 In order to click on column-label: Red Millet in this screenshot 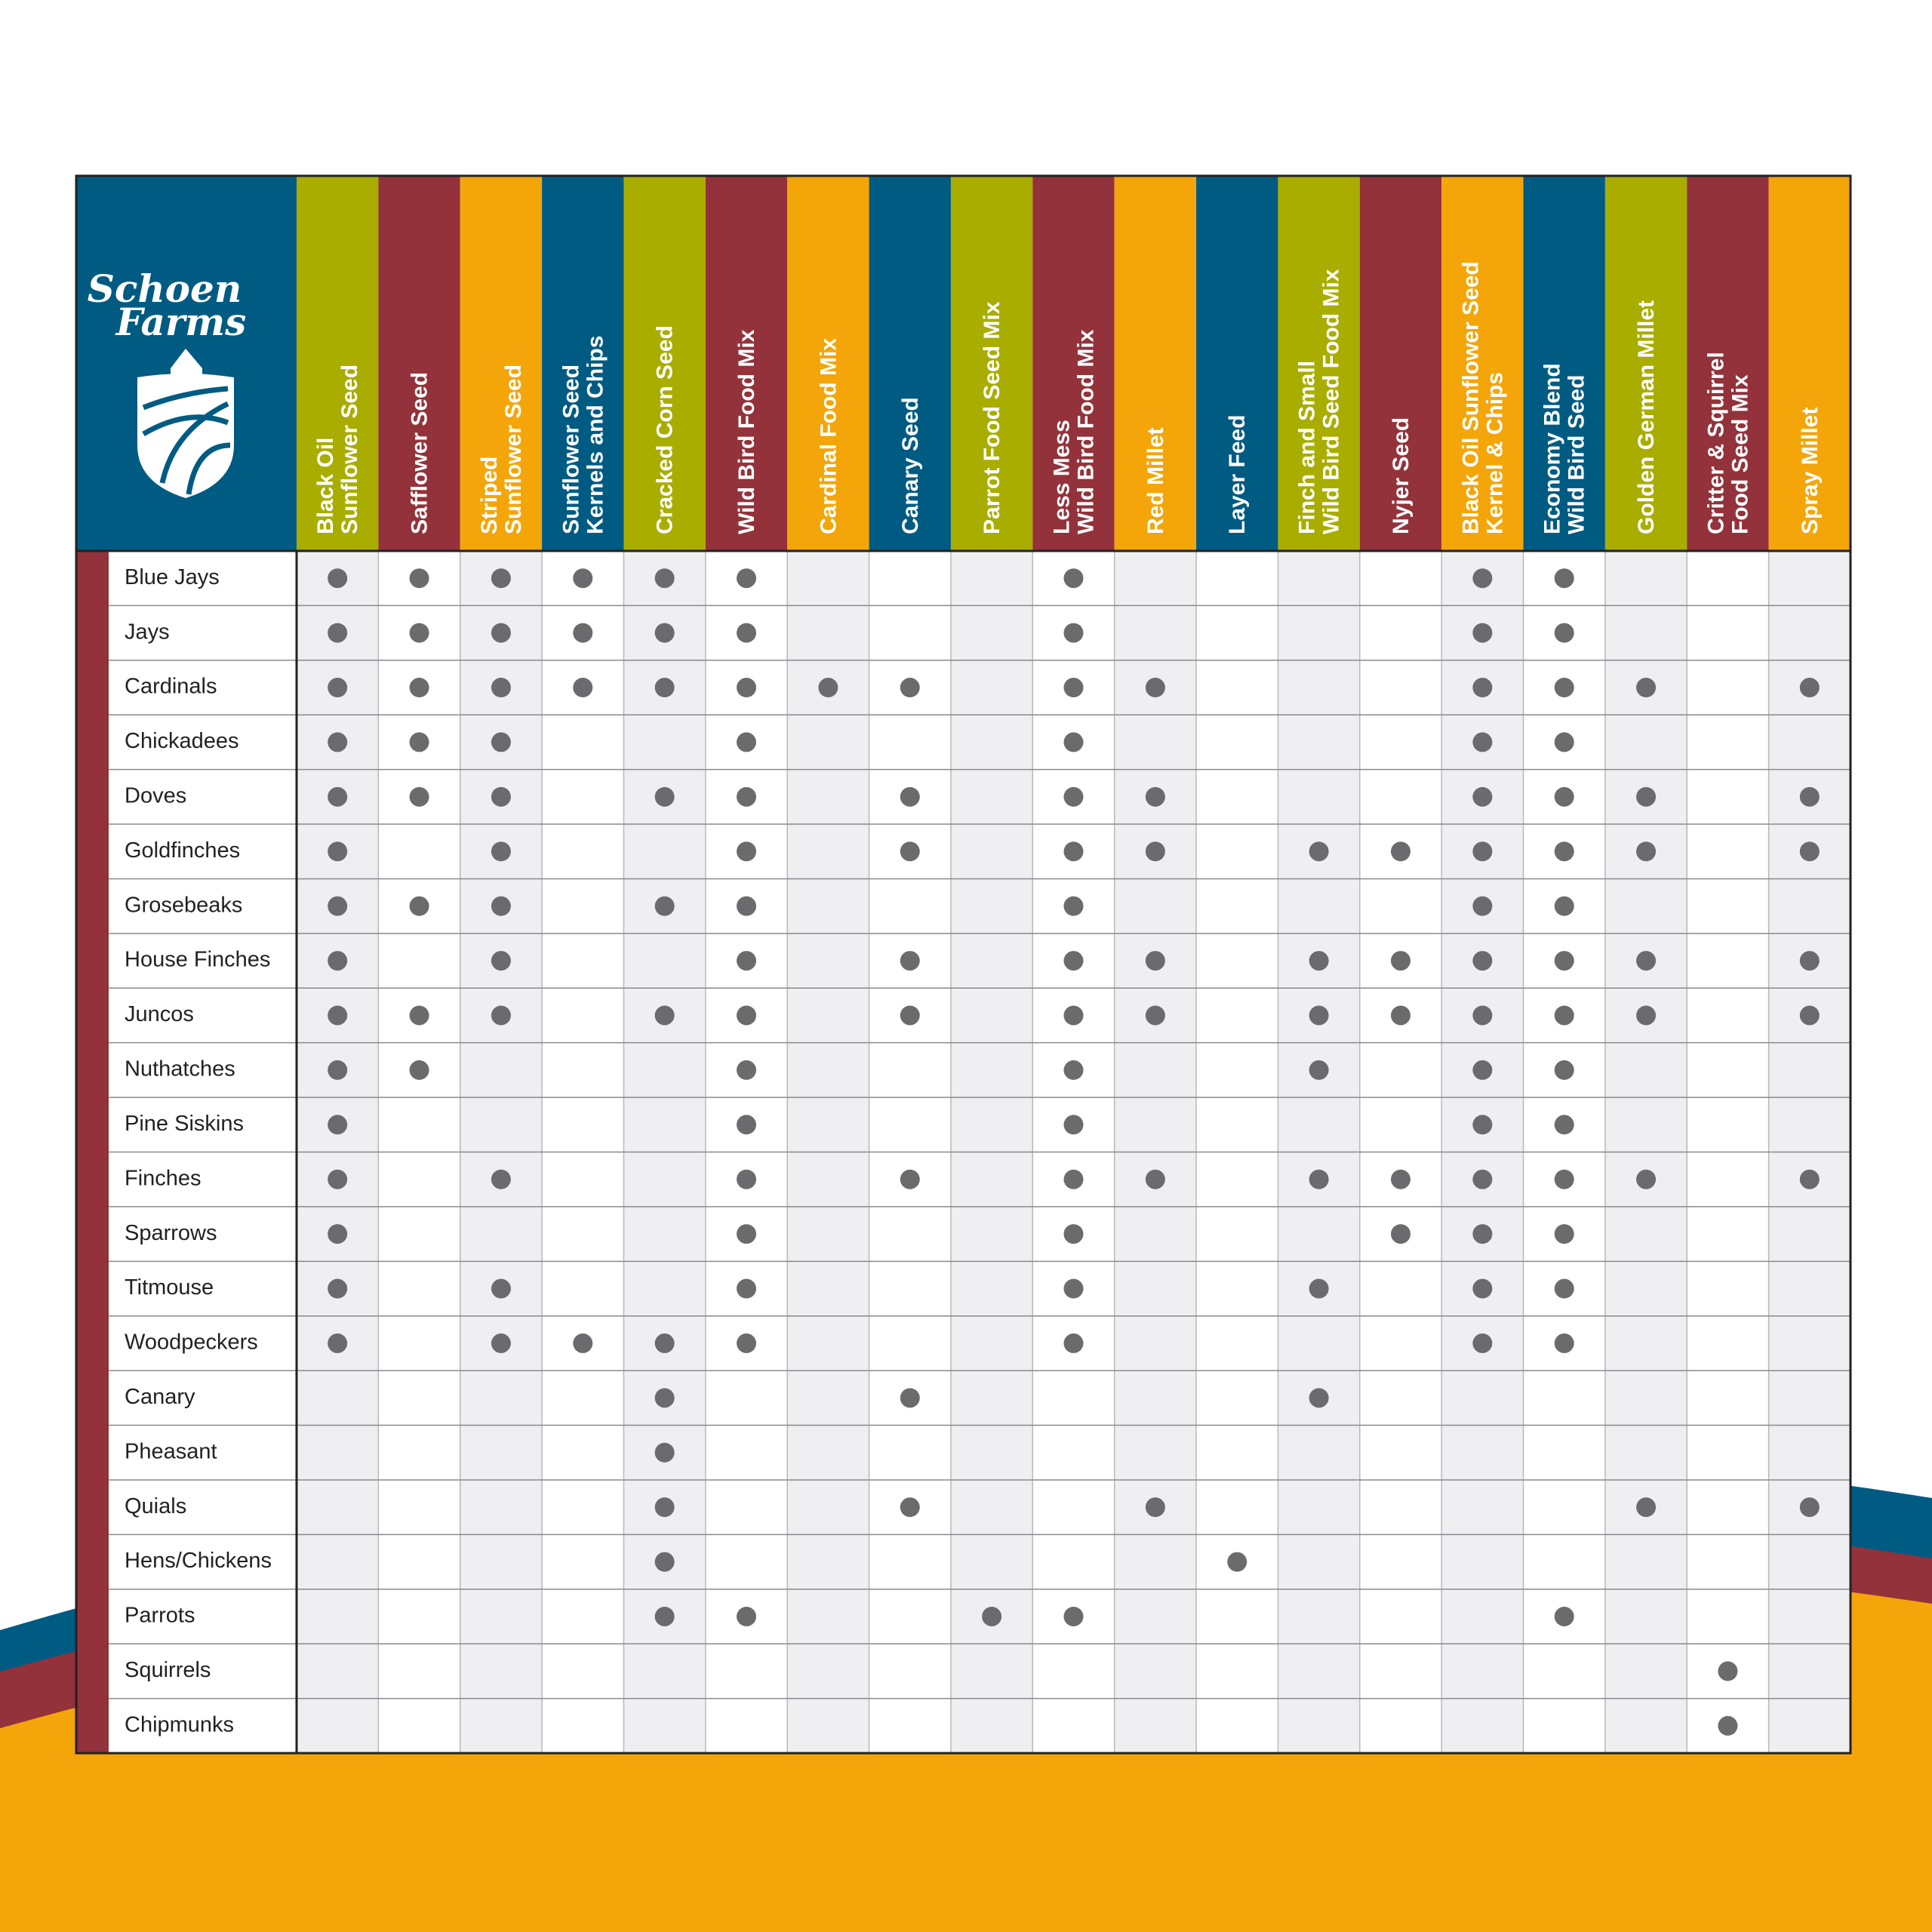, I will do `click(1155, 480)`.